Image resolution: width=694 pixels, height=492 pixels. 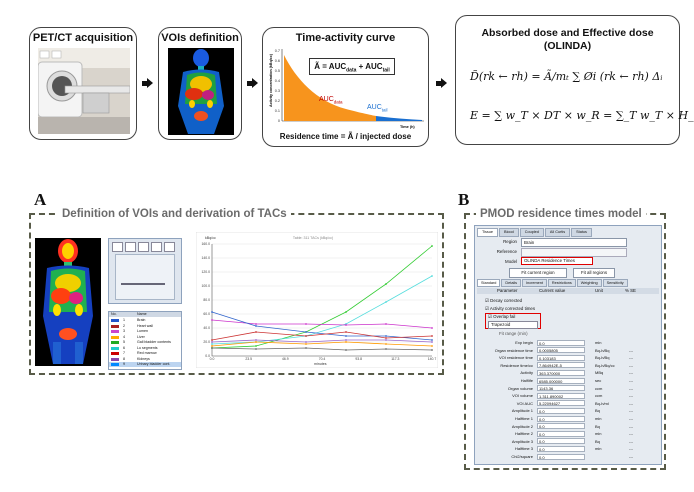 I want to click on tacs-xtick: 93.8, so click(x=358, y=359).